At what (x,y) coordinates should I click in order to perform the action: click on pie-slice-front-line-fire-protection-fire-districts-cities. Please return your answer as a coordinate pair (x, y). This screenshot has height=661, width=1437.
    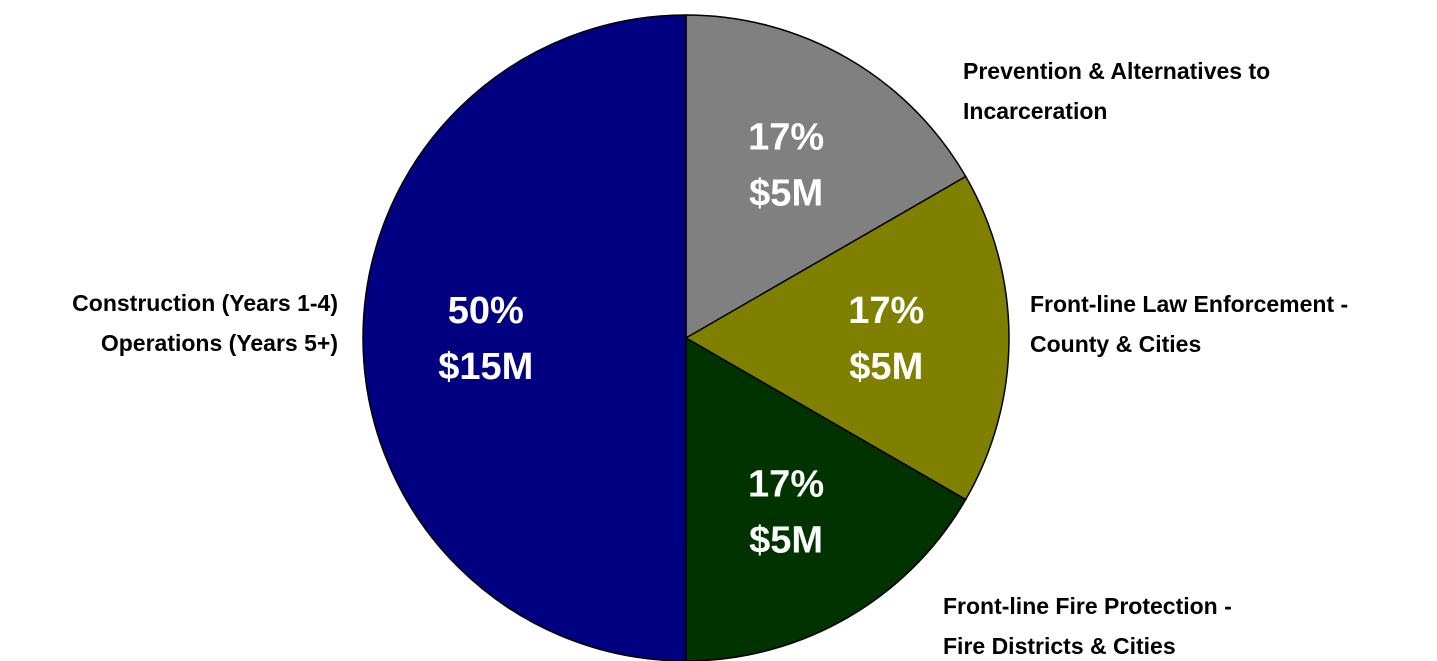
    Looking at the image, I should click on (826, 498).